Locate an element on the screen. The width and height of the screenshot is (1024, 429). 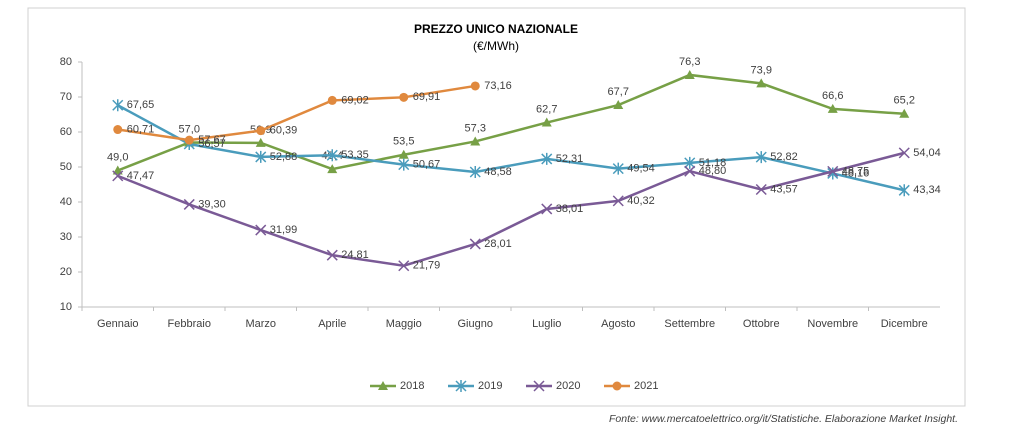
data-label: 31,99 is located at coordinates (284, 230).